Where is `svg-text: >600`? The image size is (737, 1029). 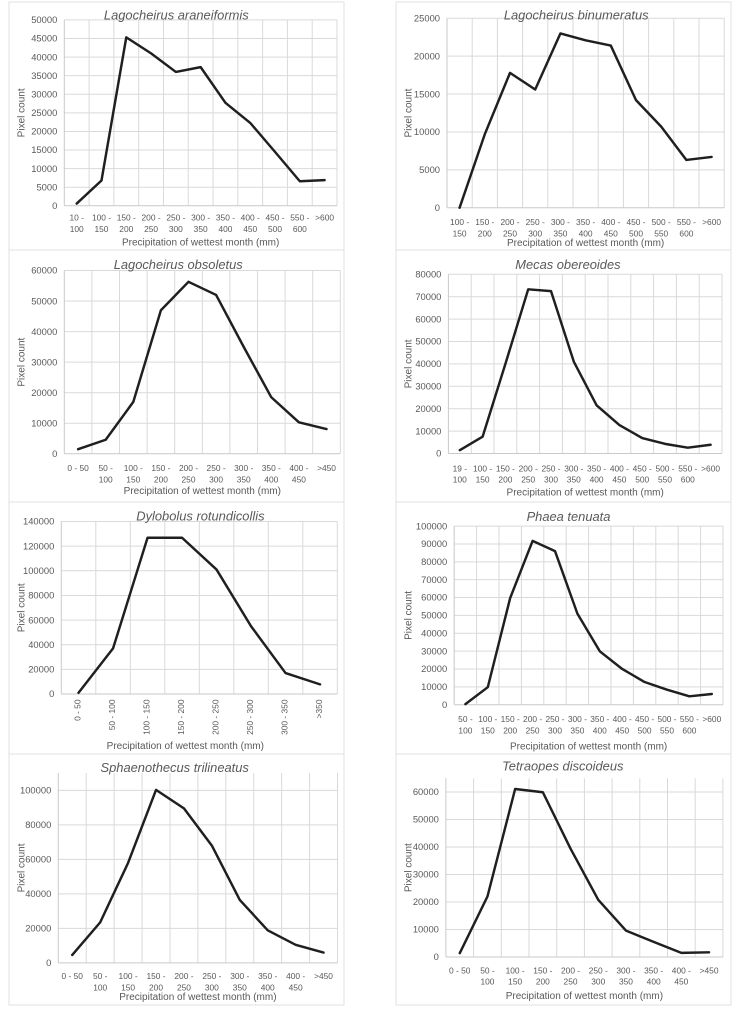 svg-text: >600 is located at coordinates (710, 469).